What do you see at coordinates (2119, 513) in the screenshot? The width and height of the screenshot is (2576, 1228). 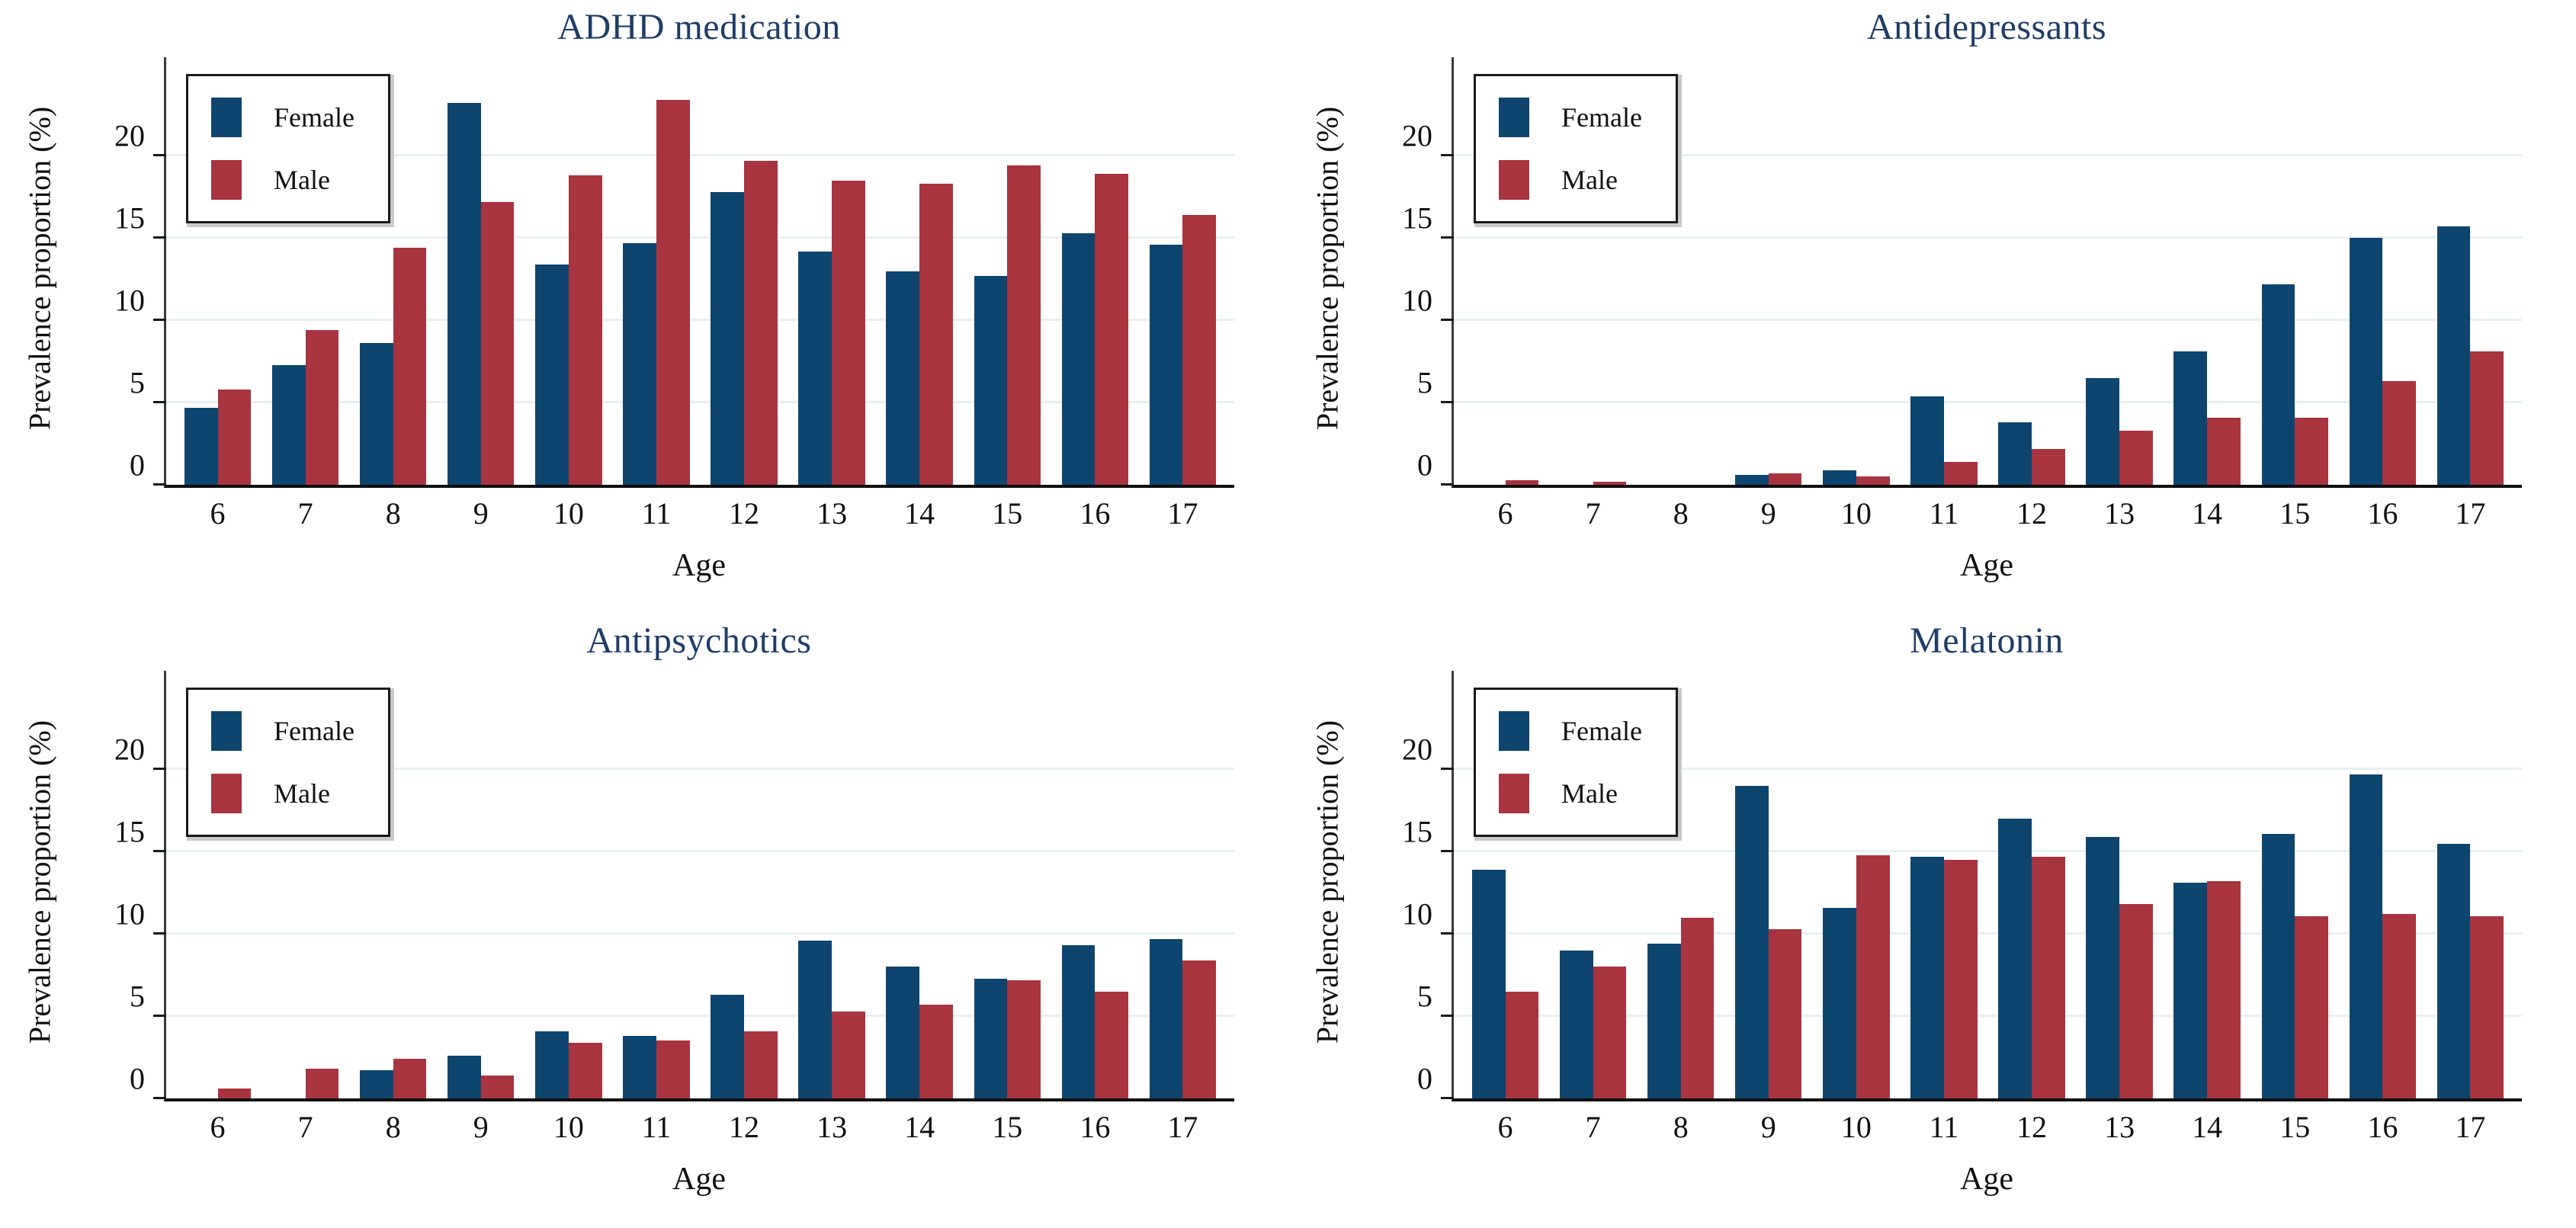 I see `x-tick-label-13: 13` at bounding box center [2119, 513].